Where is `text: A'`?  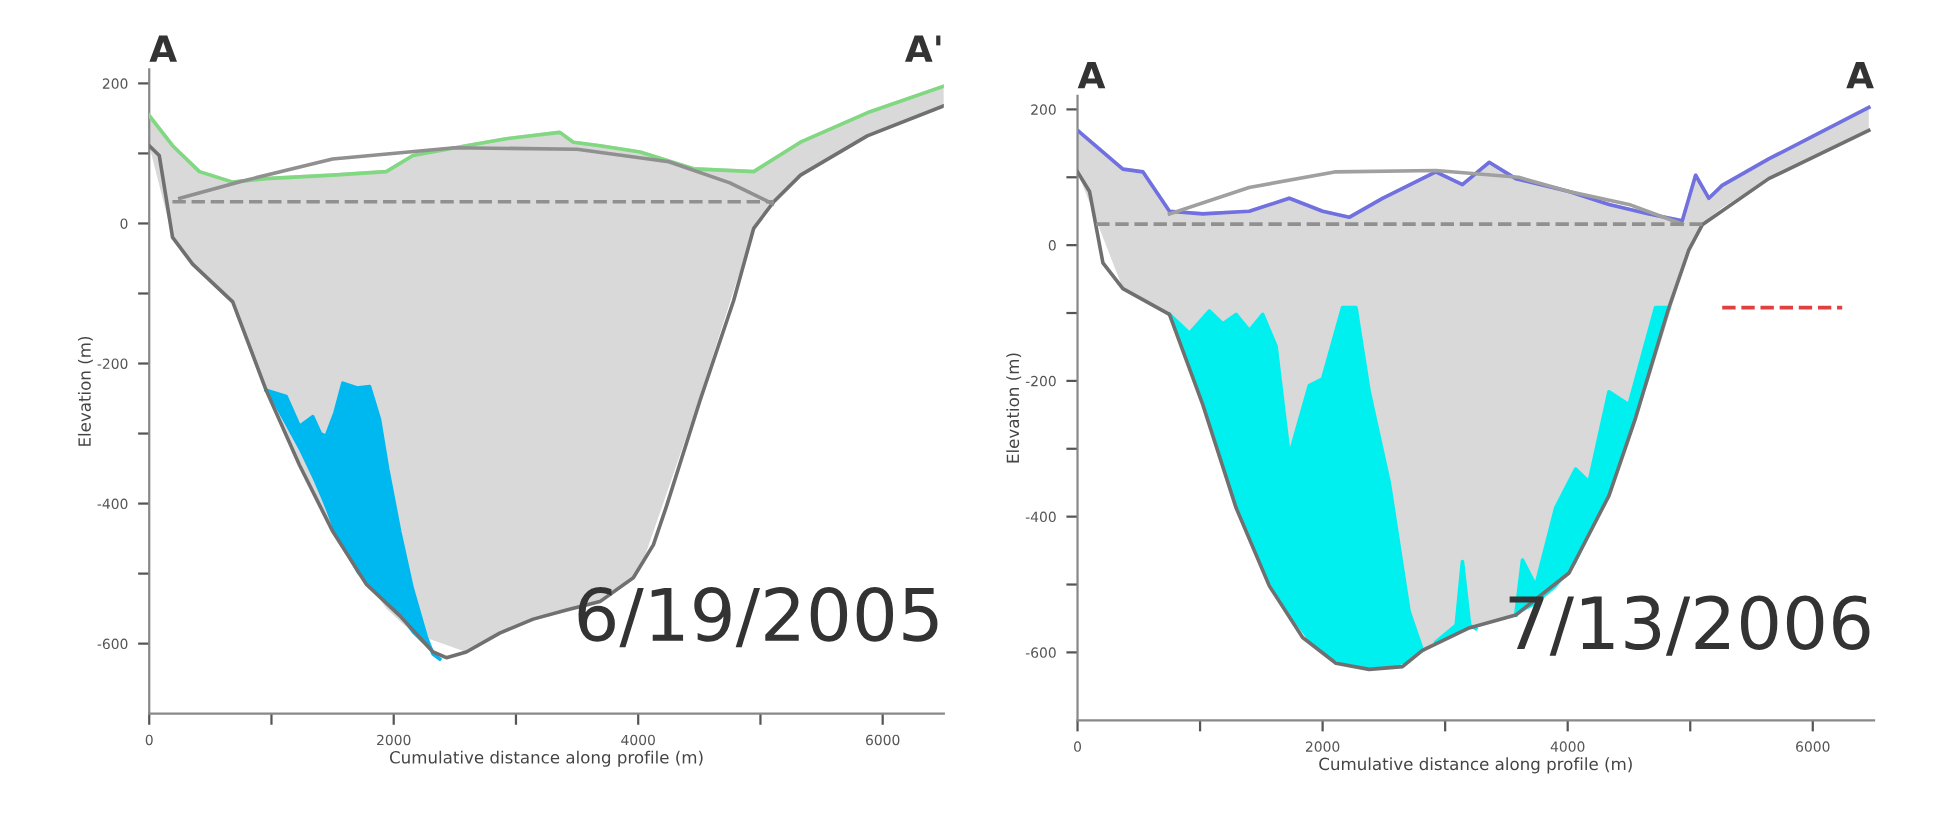 text: A' is located at coordinates (922, 48).